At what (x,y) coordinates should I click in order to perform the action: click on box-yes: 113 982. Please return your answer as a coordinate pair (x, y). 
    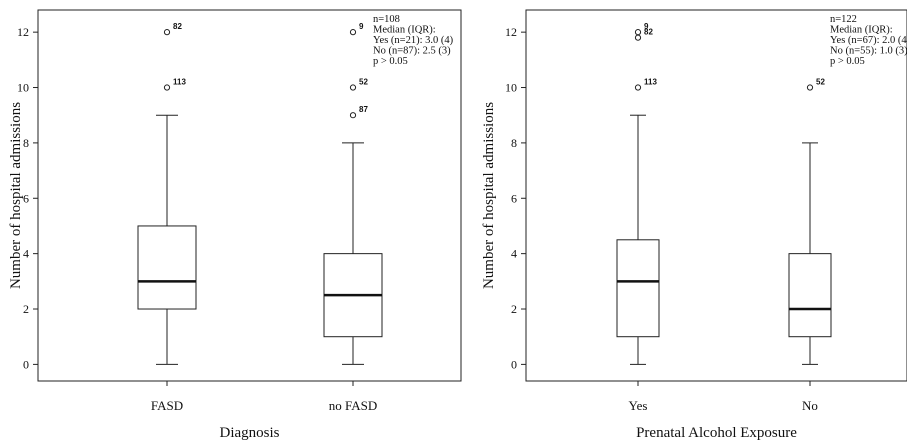
    Looking at the image, I should click on (638, 193).